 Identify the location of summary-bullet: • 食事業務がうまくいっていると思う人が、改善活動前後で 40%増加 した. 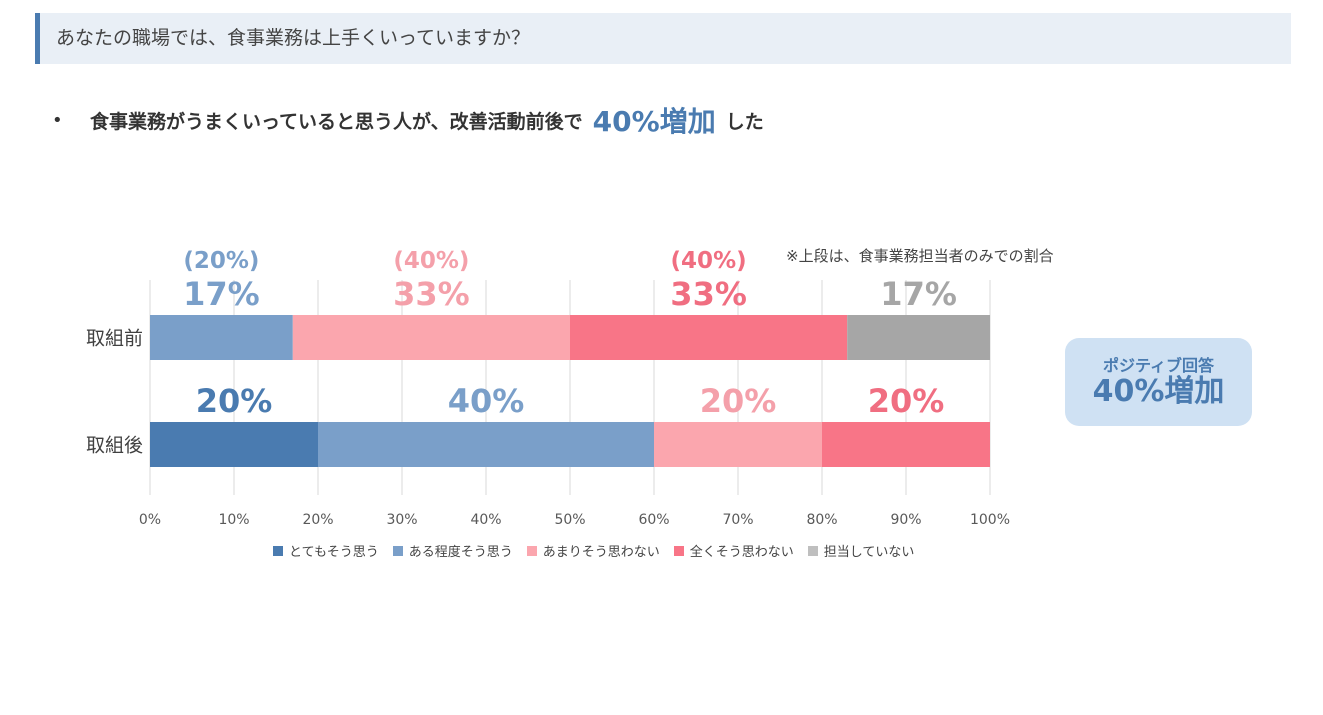
(408, 120).